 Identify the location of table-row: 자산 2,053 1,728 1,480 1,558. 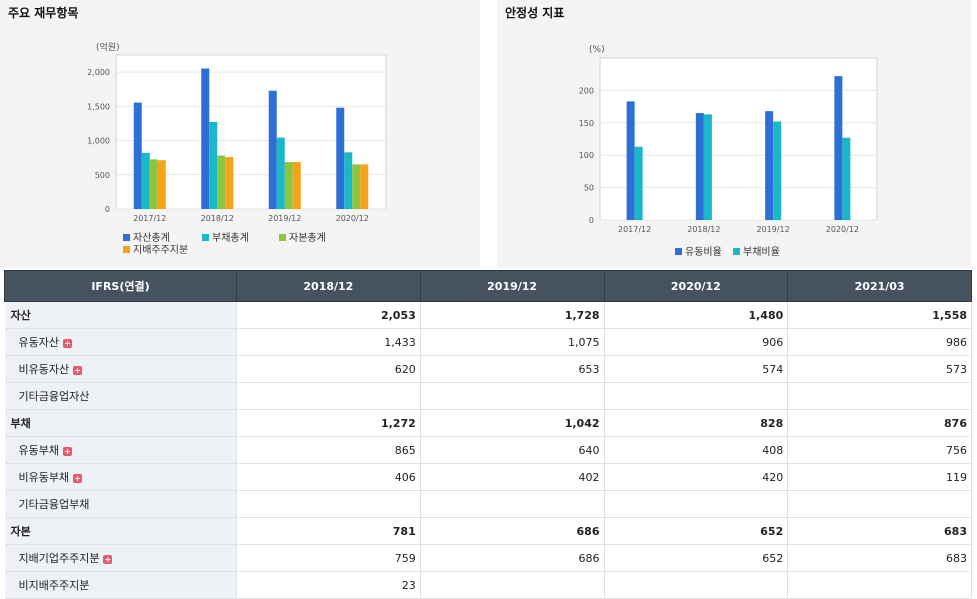
(488, 315).